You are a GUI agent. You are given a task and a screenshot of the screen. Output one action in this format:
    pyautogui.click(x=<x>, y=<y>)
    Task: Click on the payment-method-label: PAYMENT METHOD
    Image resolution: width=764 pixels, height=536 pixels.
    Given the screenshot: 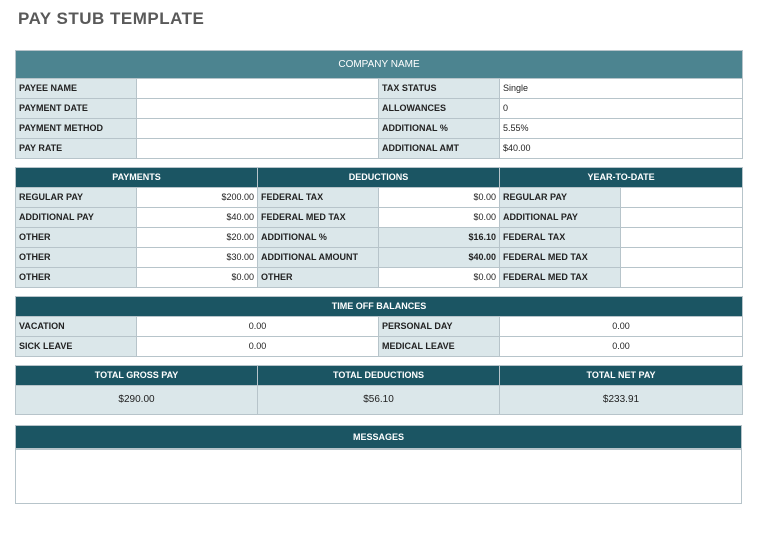 What is the action you would take?
    pyautogui.click(x=76, y=128)
    